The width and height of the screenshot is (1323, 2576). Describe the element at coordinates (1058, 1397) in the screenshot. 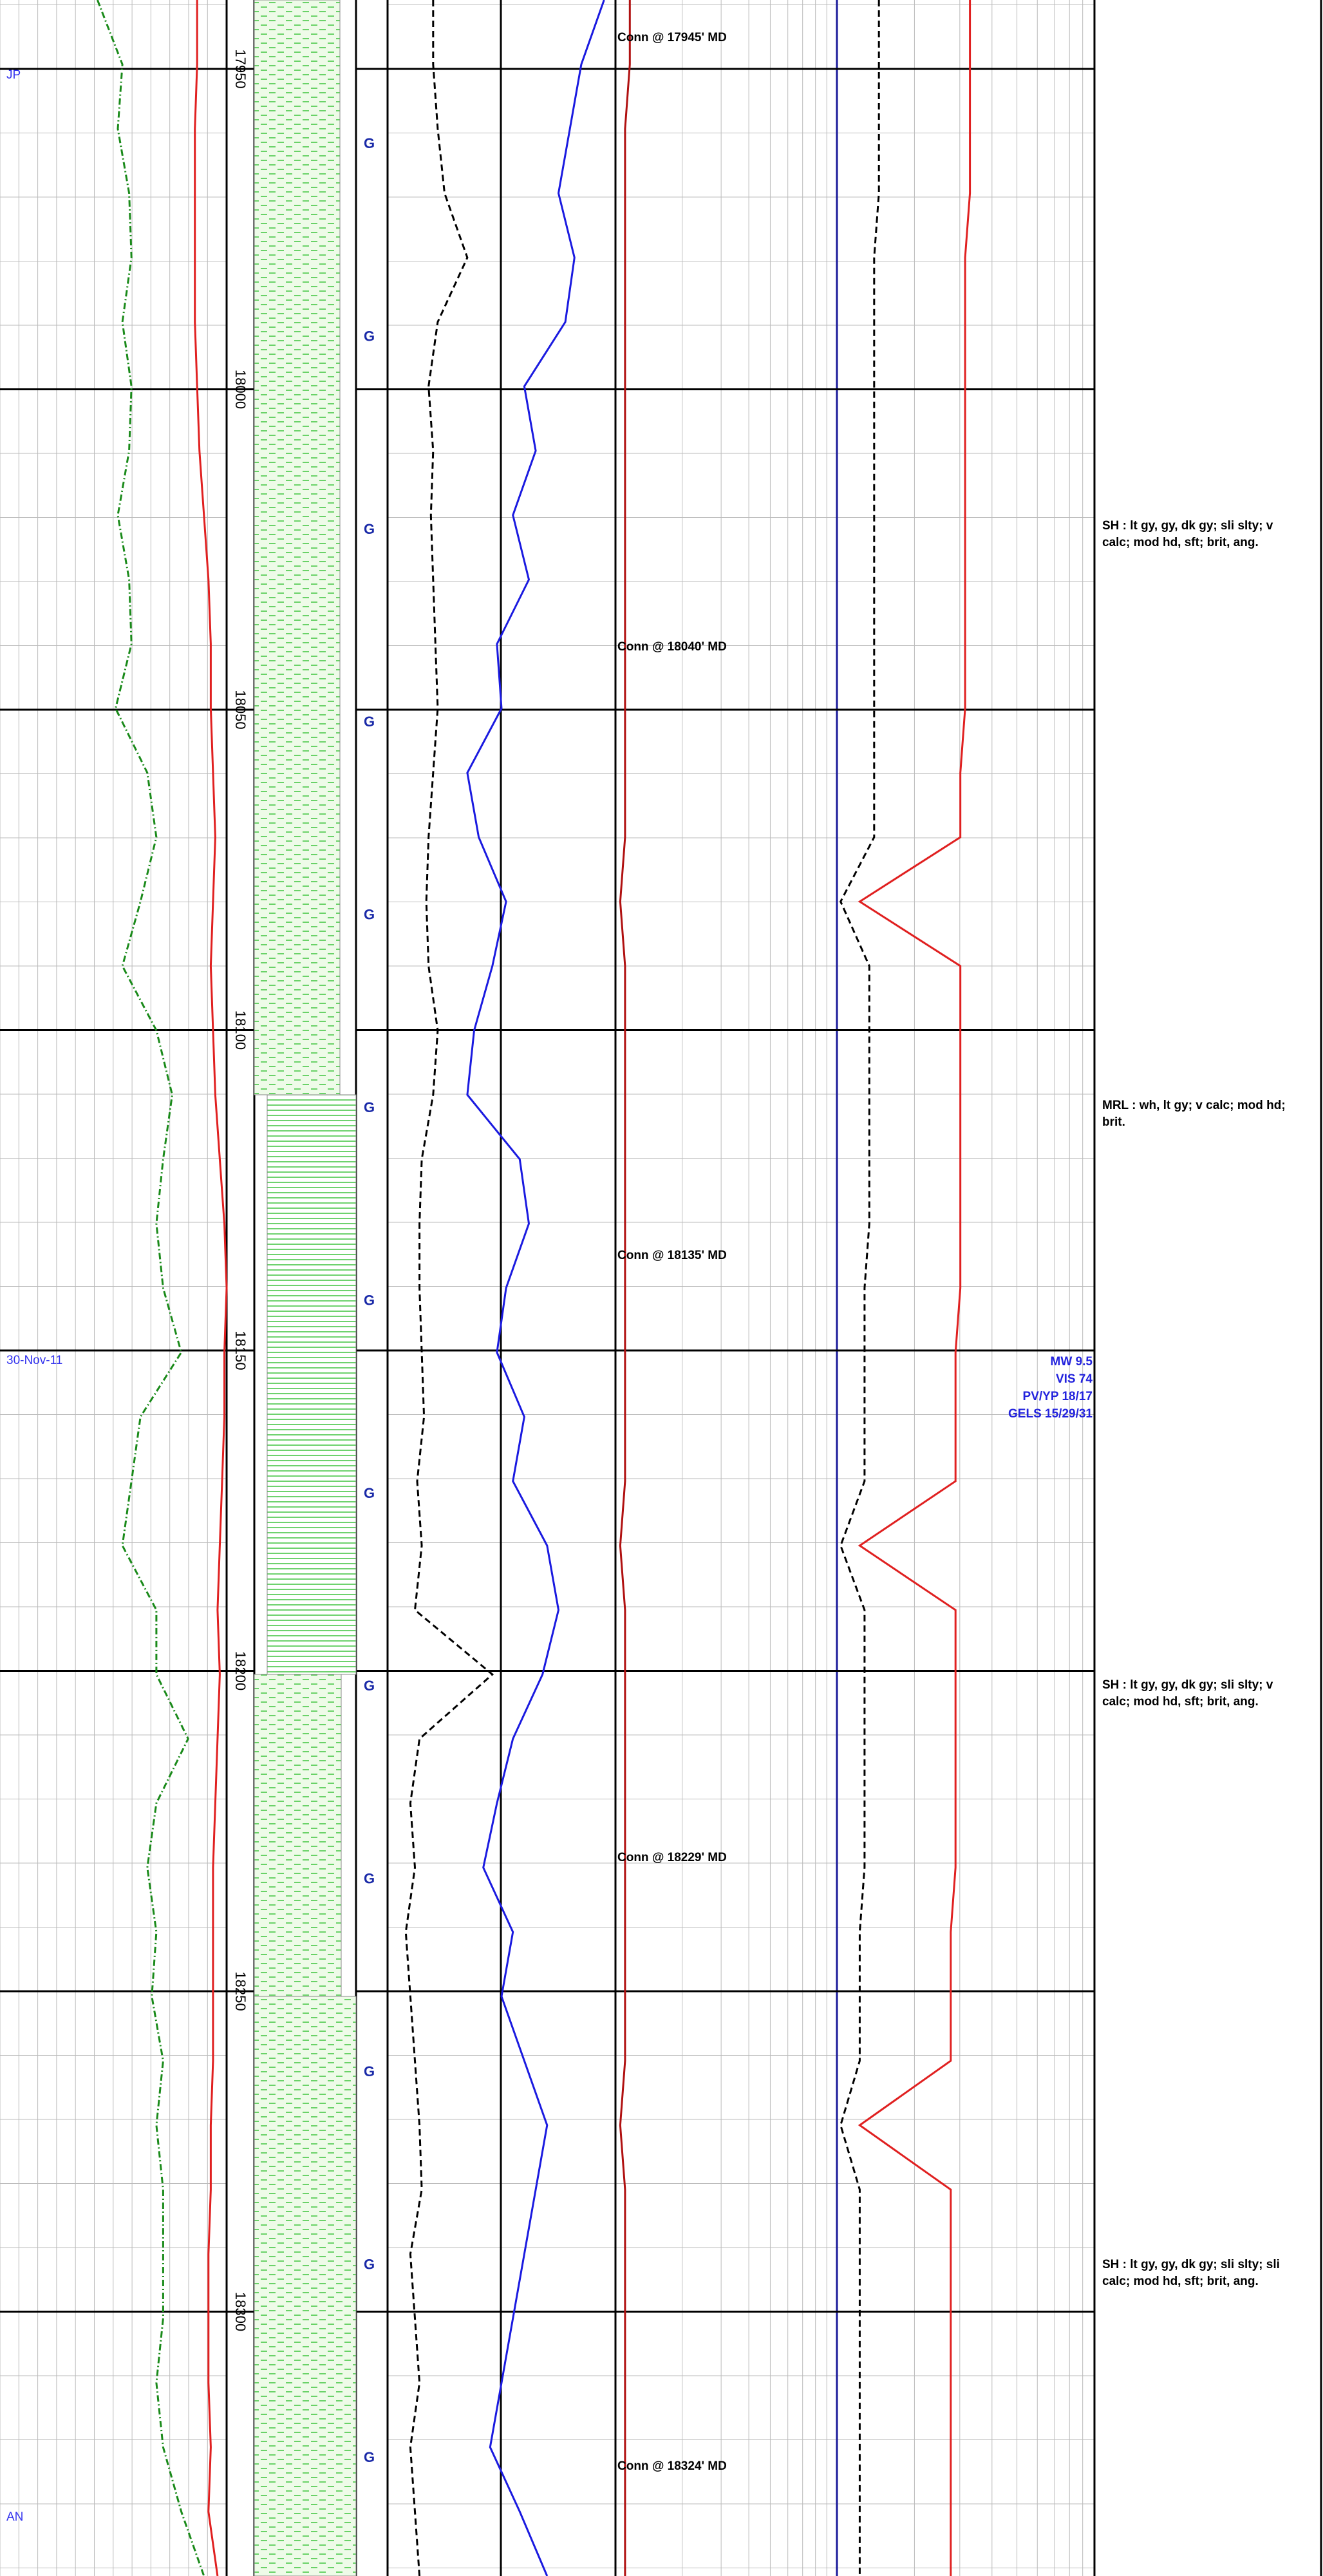

I see `mud-property: PV/YP 18/17` at that location.